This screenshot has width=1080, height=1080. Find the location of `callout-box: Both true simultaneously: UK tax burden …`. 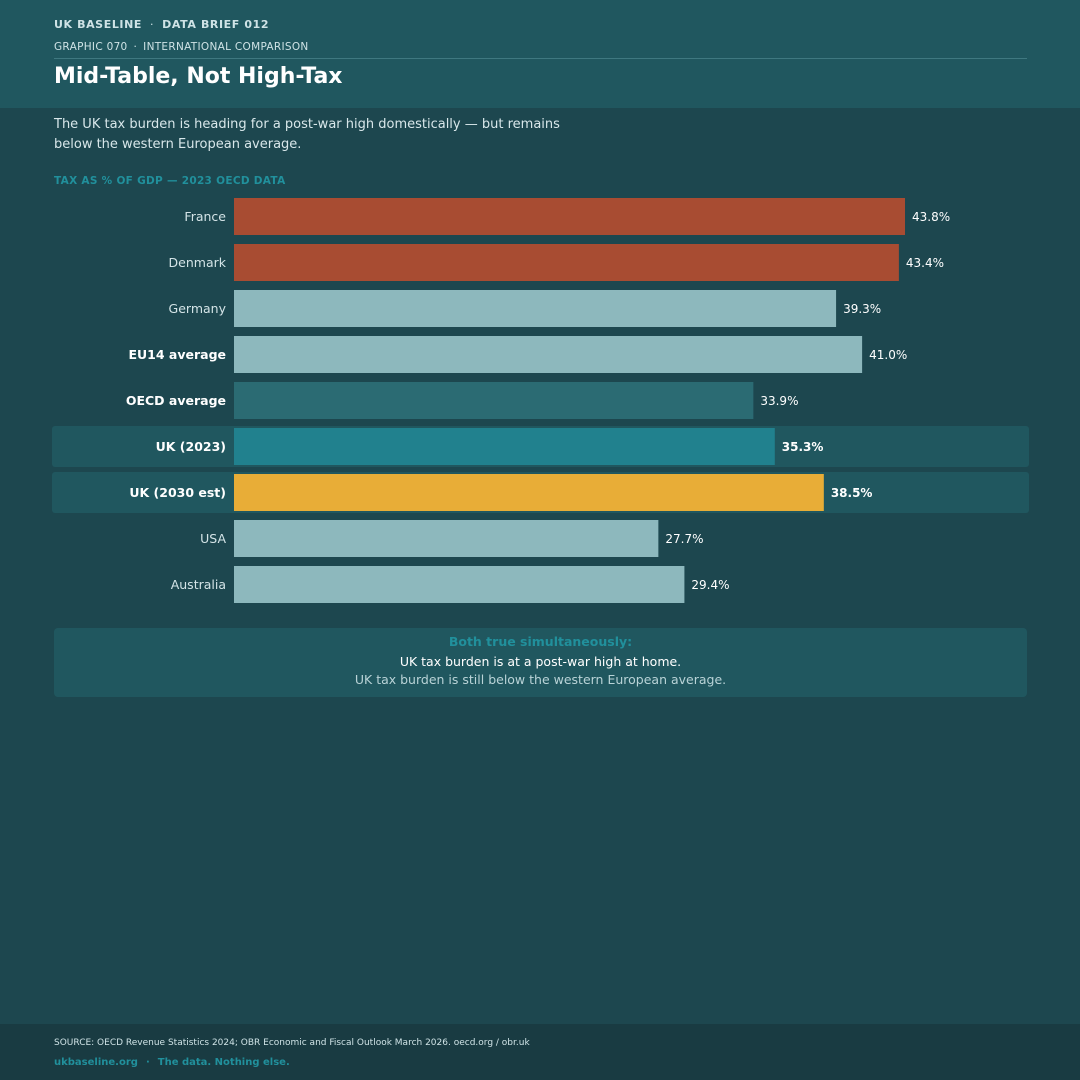

callout-box: Both true simultaneously: UK tax burden … is located at coordinates (540, 662).